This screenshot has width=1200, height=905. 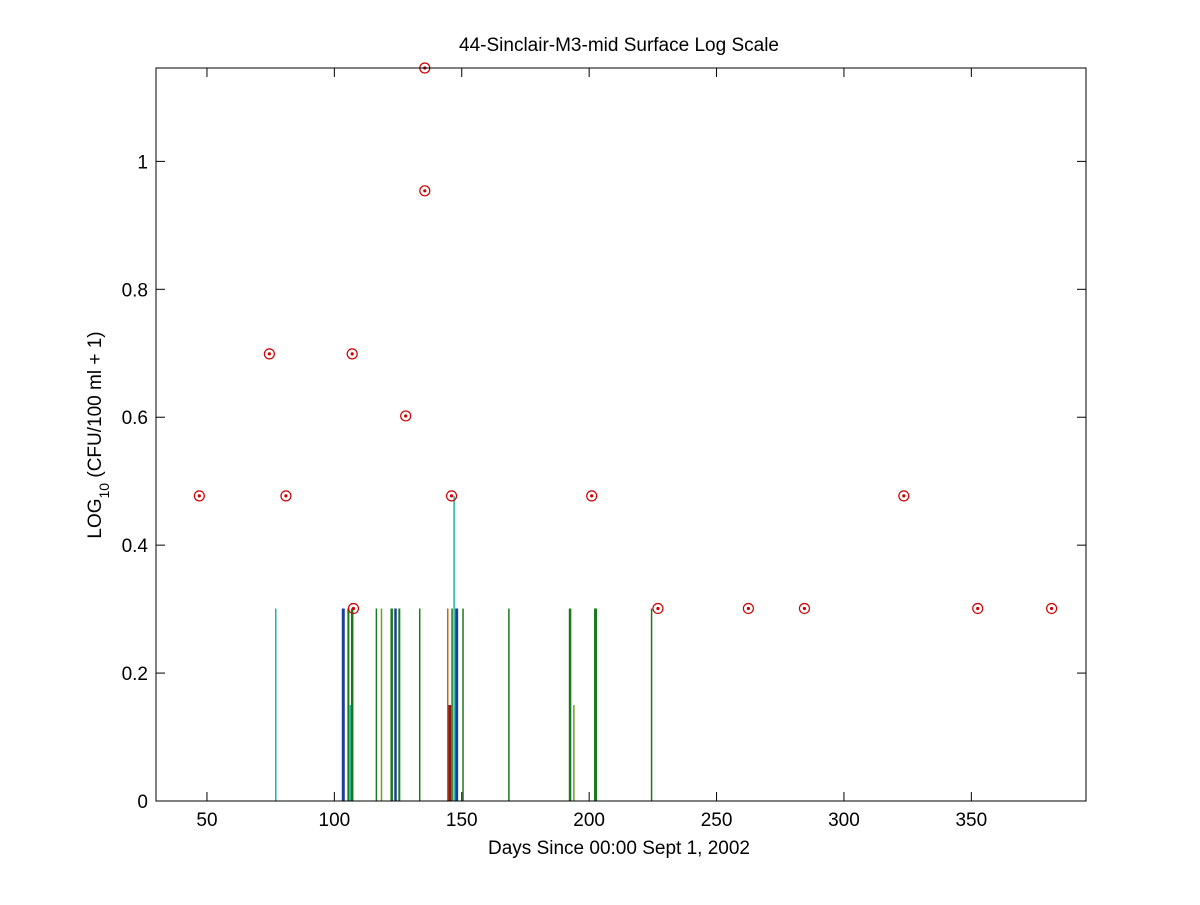 I want to click on y-axis-label-subscript: 10, so click(x=104, y=491).